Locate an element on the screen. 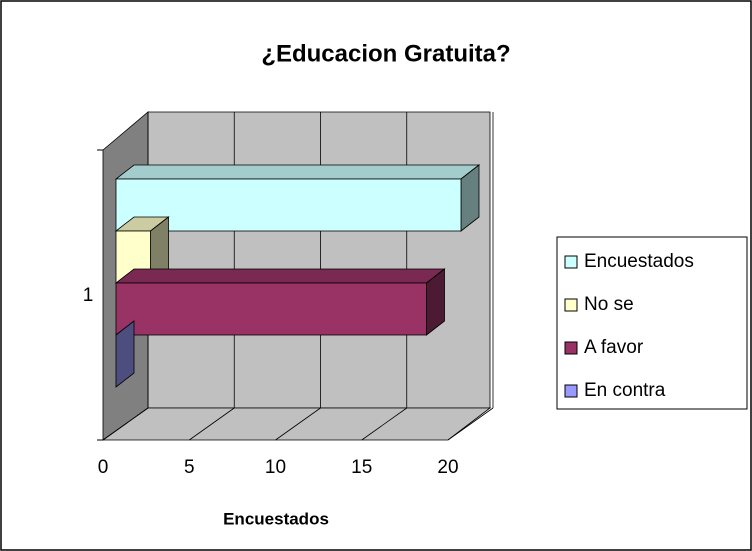  x-tick-label: 10 is located at coordinates (275, 467).